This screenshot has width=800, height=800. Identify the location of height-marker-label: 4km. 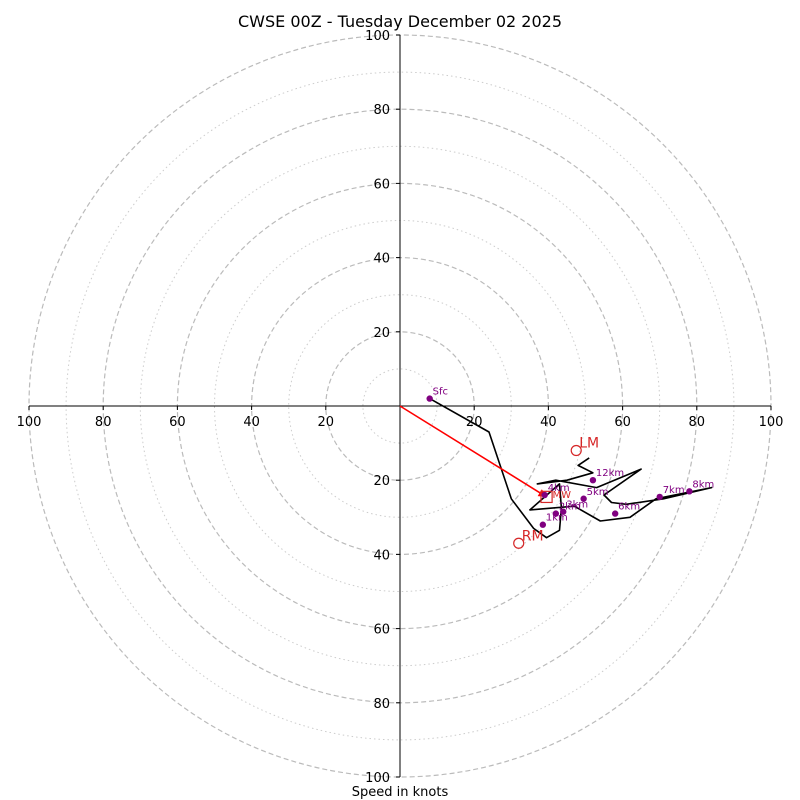
(559, 488).